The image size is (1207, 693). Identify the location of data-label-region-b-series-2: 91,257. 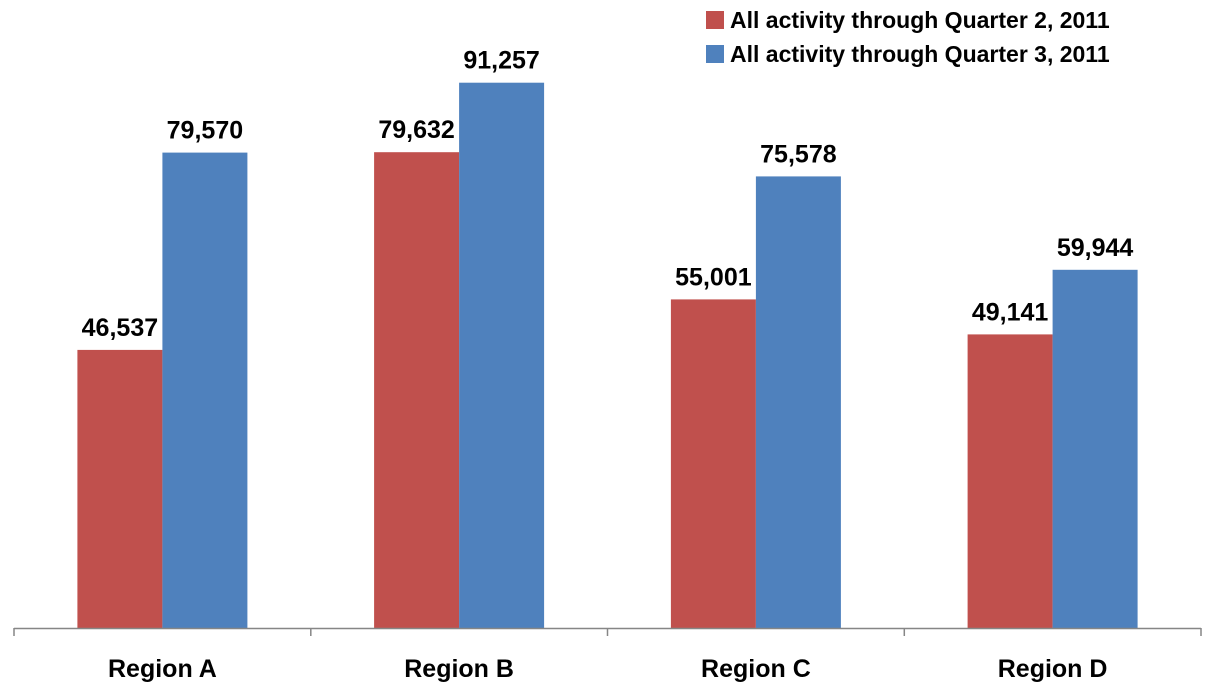
(501, 61).